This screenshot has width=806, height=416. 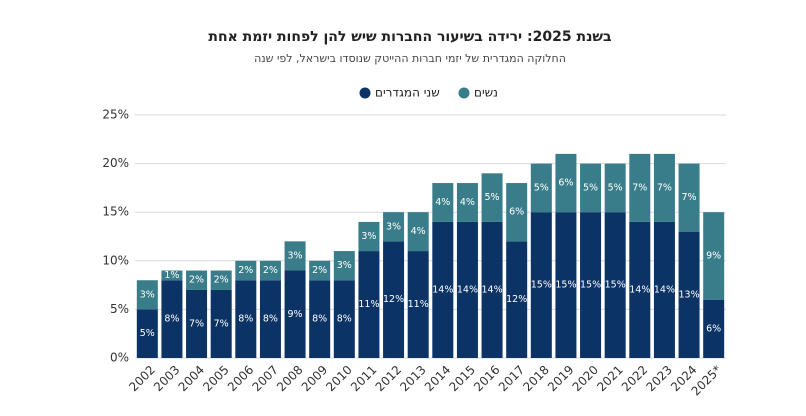 What do you see at coordinates (560, 378) in the screenshot?
I see `x-tick-label: 2019` at bounding box center [560, 378].